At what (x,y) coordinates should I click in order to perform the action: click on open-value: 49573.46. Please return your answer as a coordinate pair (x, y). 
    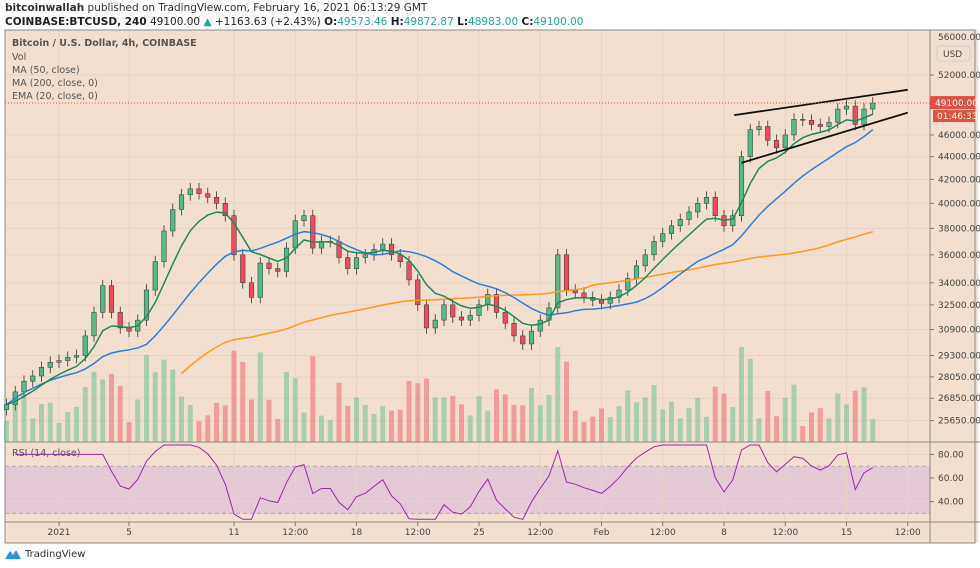
    Looking at the image, I should click on (362, 22).